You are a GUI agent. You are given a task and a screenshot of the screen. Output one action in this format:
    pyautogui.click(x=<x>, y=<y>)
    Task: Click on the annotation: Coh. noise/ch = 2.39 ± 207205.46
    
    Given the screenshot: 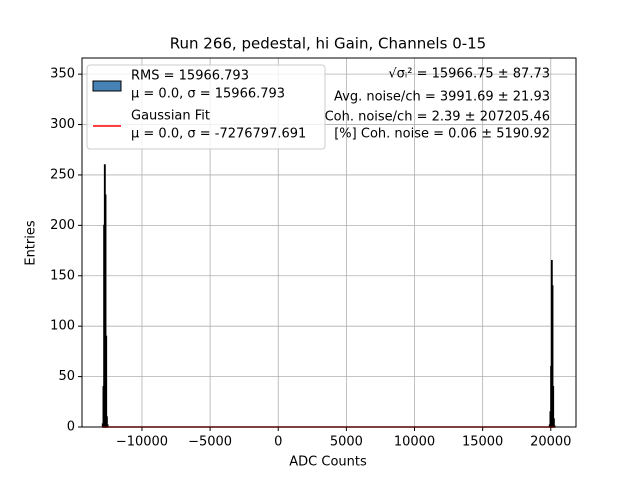 What is the action you would take?
    pyautogui.click(x=437, y=117)
    